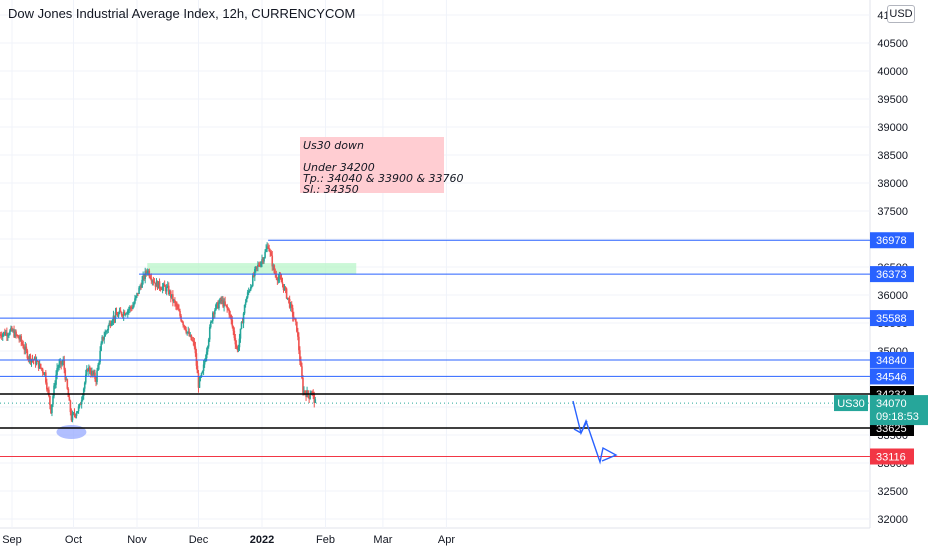 The image size is (932, 550). I want to click on level-label: 36978, so click(892, 240).